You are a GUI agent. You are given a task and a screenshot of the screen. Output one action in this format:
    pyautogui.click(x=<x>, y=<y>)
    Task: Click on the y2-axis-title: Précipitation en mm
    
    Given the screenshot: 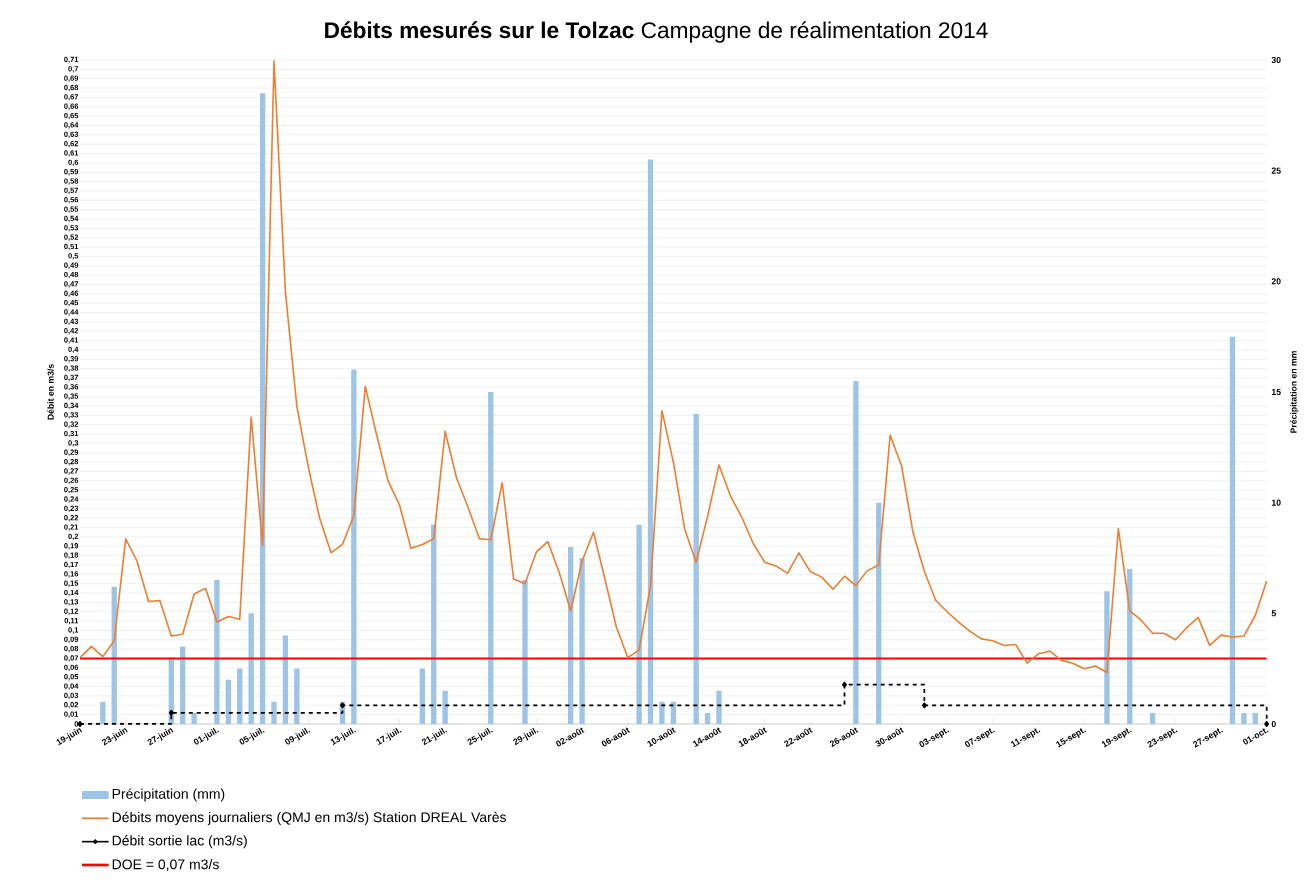 What is the action you would take?
    pyautogui.click(x=1294, y=392)
    